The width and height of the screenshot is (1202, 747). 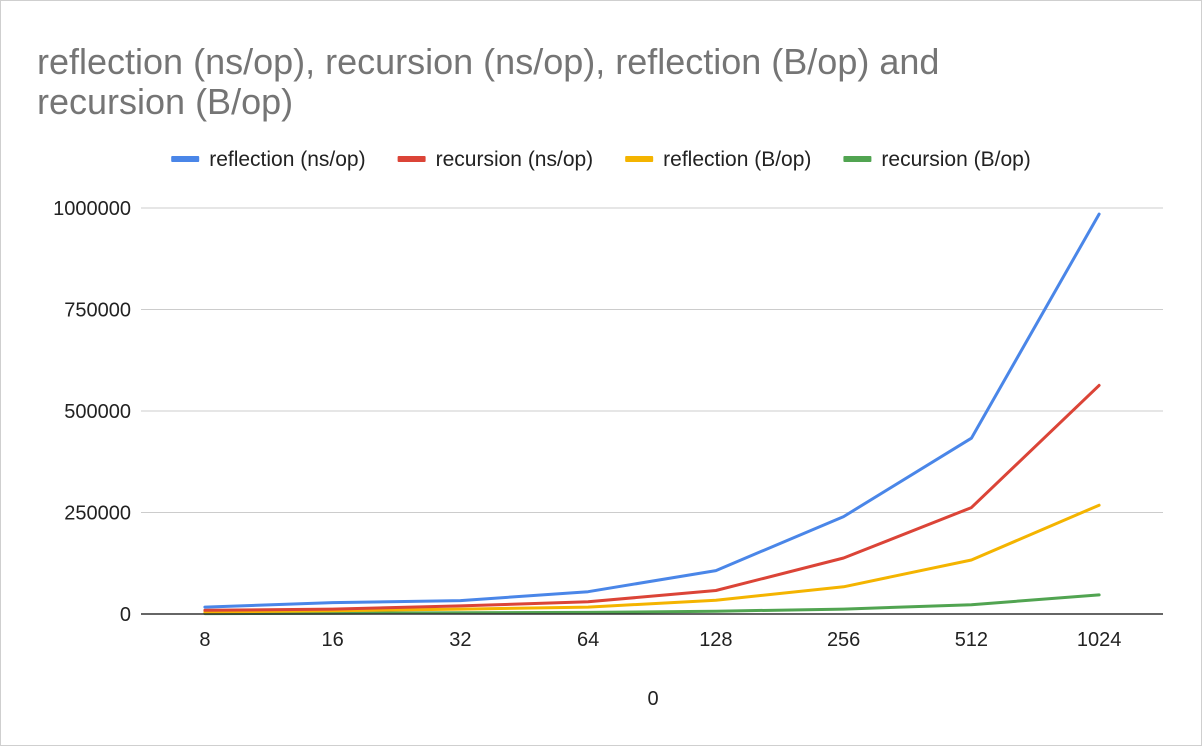 I want to click on legend-label: reflection (B/op), so click(x=737, y=159).